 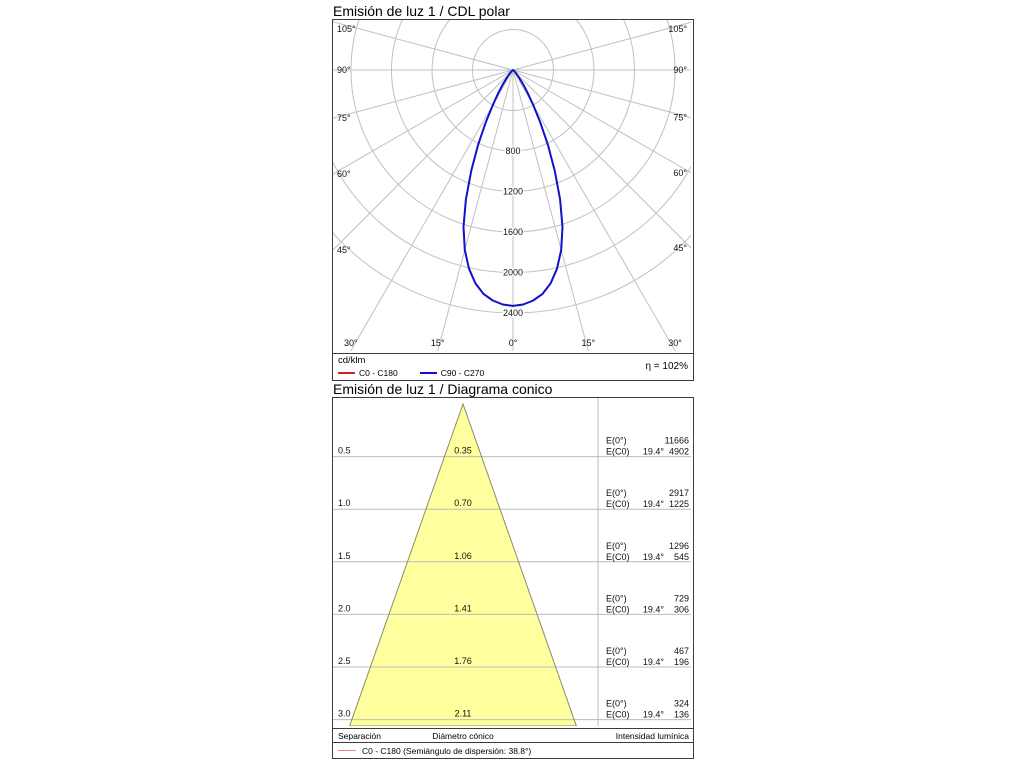 What do you see at coordinates (681, 598) in the screenshot?
I see `e0-value: 729` at bounding box center [681, 598].